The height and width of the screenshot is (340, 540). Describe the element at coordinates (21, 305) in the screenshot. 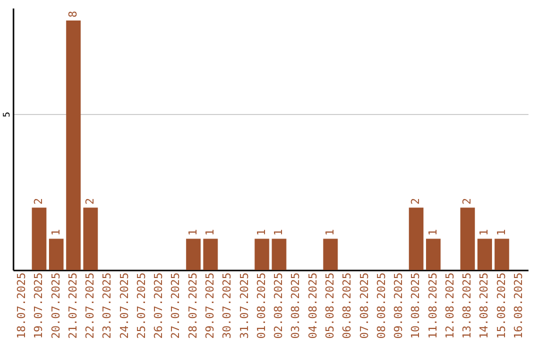

I see `x-tick-label: 18.07.2025` at that location.